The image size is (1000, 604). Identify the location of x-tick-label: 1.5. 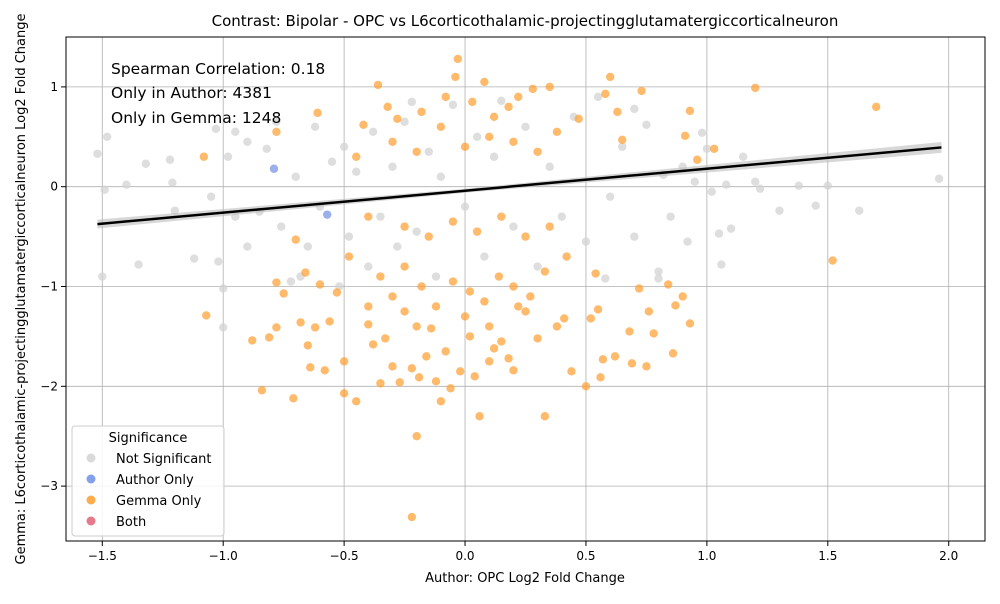
(827, 556).